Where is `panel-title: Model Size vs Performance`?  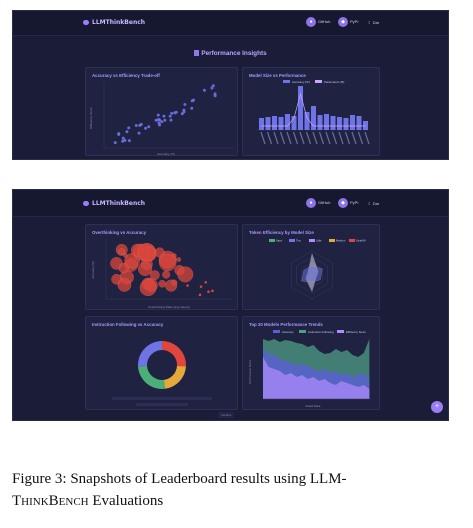
panel-title: Model Size vs Performance is located at coordinates (277, 75).